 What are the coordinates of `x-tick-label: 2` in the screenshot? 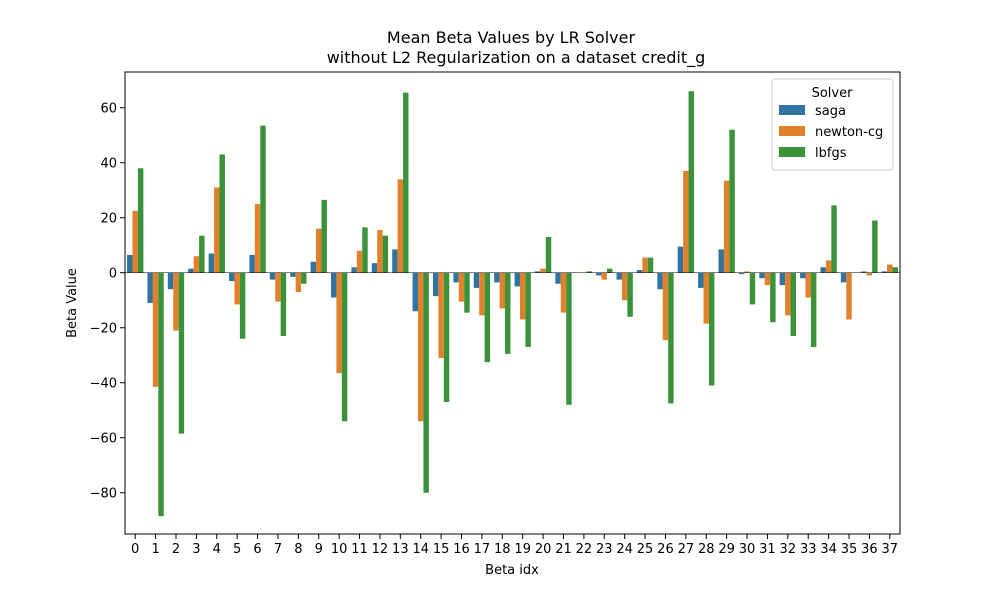 It's located at (176, 549).